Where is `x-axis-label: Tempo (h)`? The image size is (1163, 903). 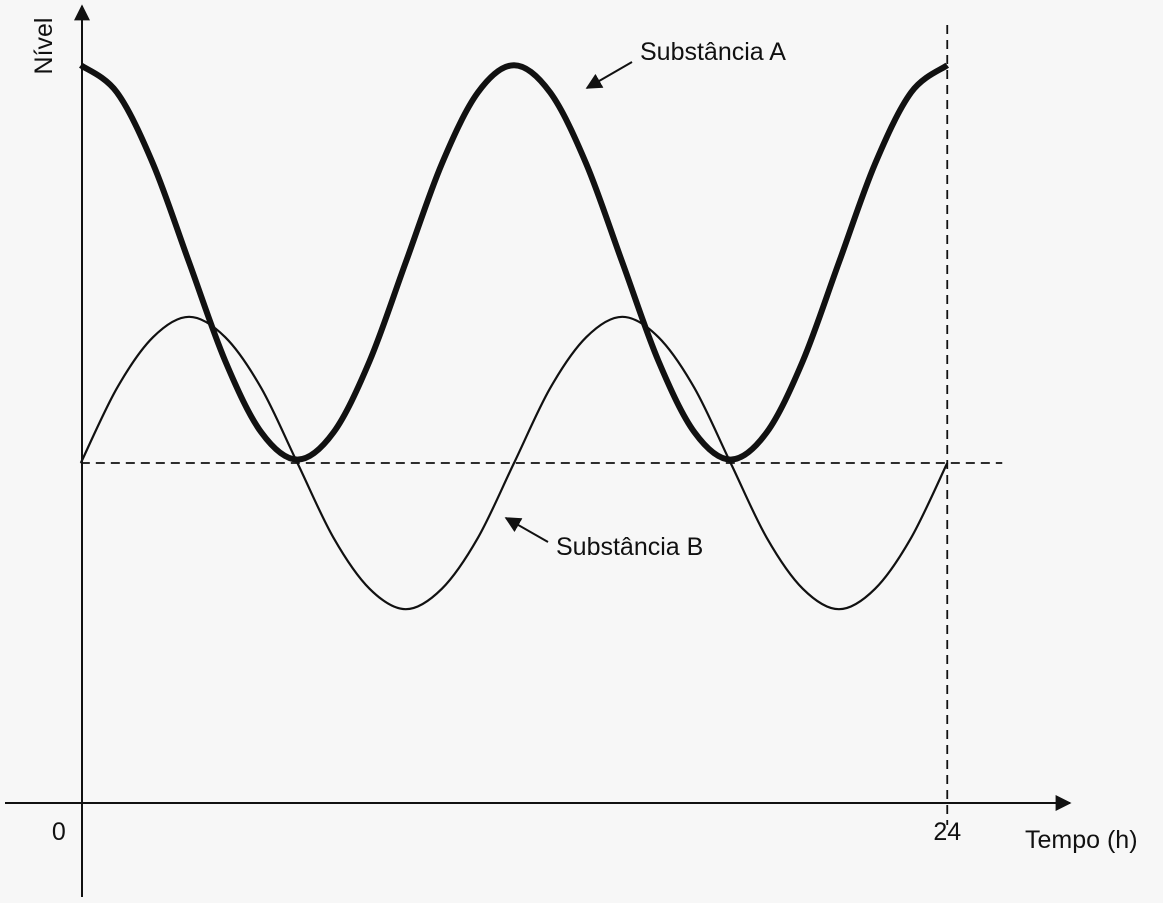
x-axis-label: Tempo (h) is located at coordinates (1081, 840).